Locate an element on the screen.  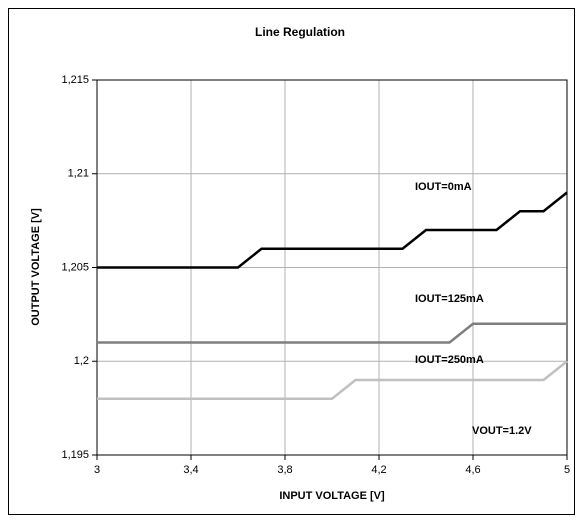
series-label: IOUT=125mA is located at coordinates (449, 299).